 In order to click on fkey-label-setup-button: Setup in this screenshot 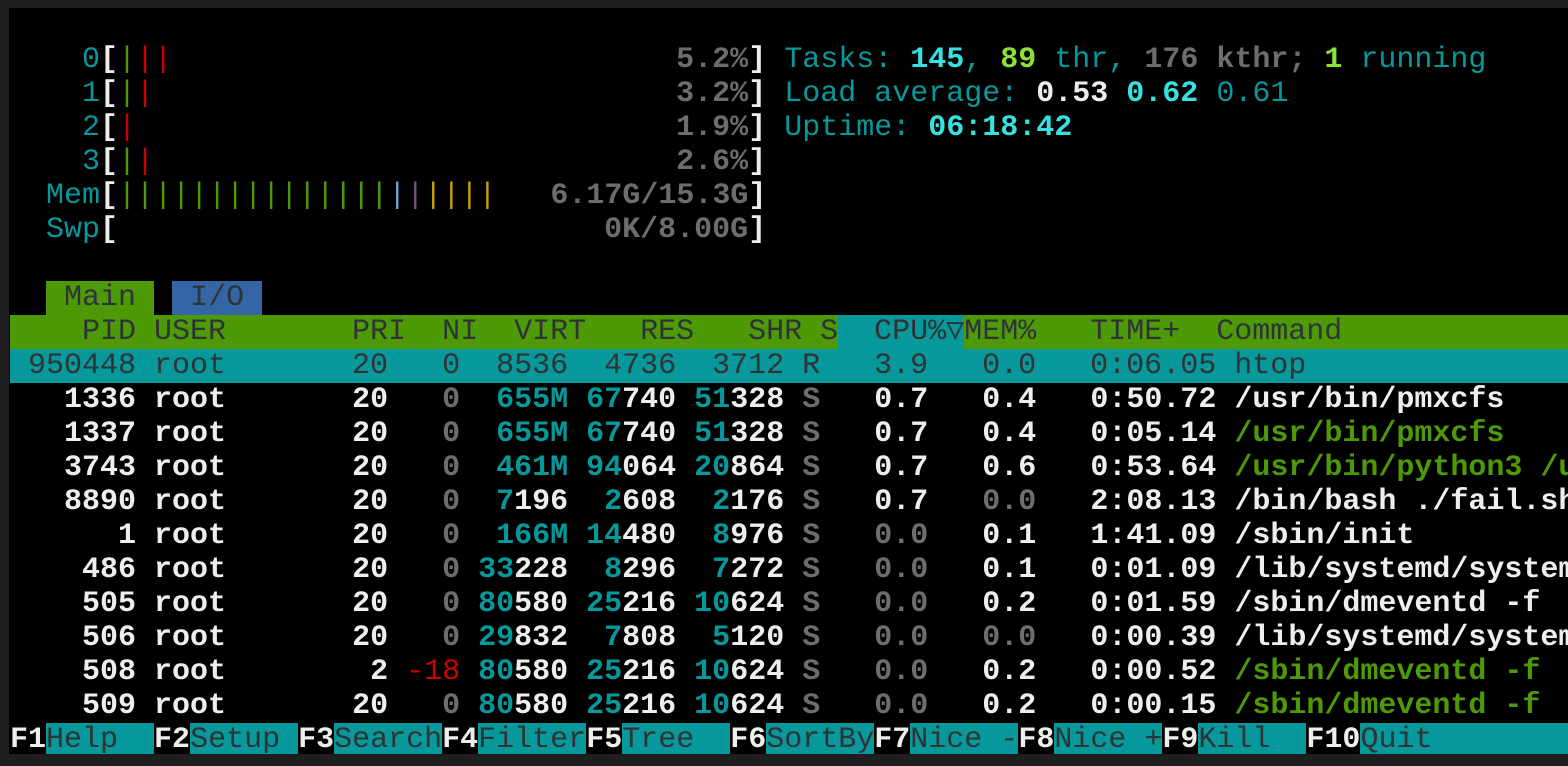, I will do `click(244, 738)`.